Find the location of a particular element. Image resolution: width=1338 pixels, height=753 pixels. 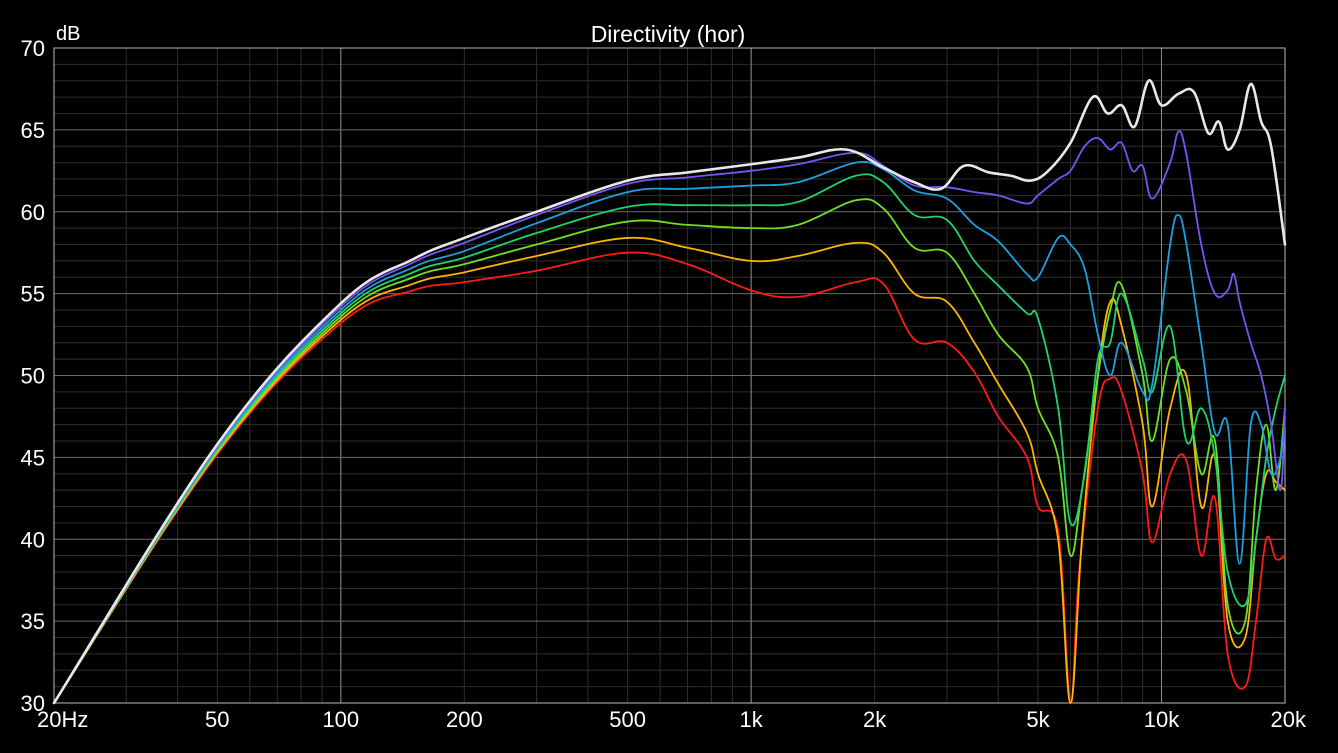

x-tick-label: 10k is located at coordinates (1162, 719).